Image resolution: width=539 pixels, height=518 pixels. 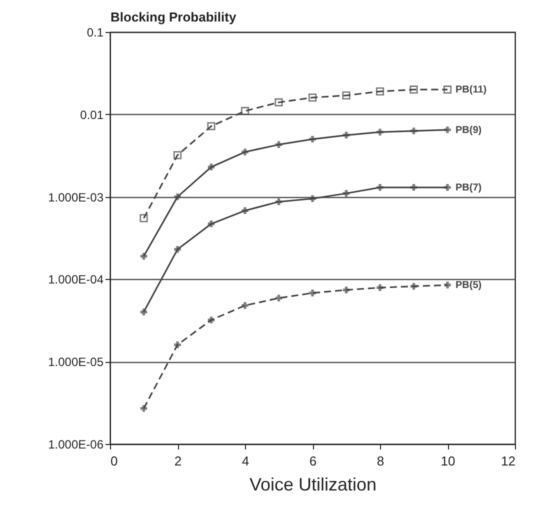 What do you see at coordinates (469, 130) in the screenshot?
I see `series-label: PB(9)` at bounding box center [469, 130].